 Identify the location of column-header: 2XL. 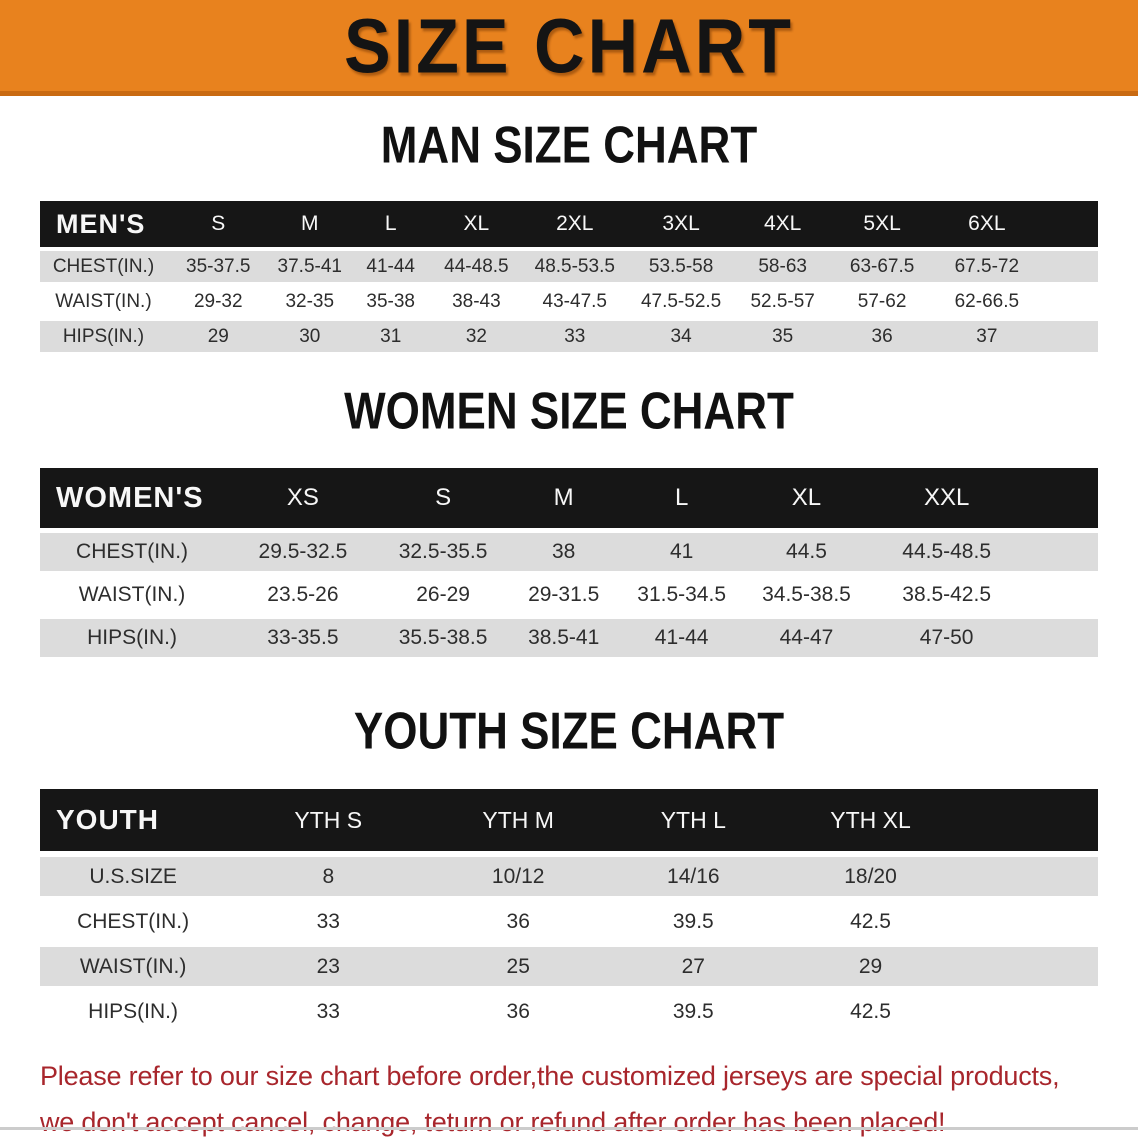
(575, 224).